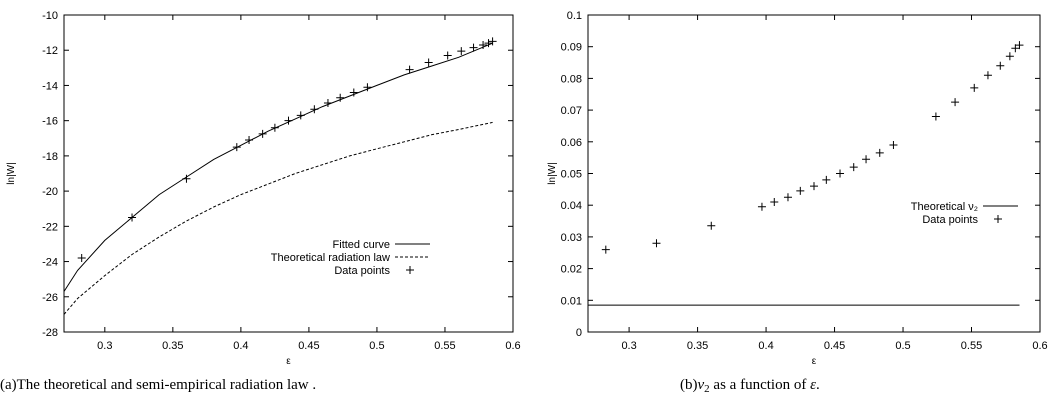 The height and width of the screenshot is (403, 1058). Describe the element at coordinates (571, 175) in the screenshot. I see `y-tick-label: 0.05` at that location.